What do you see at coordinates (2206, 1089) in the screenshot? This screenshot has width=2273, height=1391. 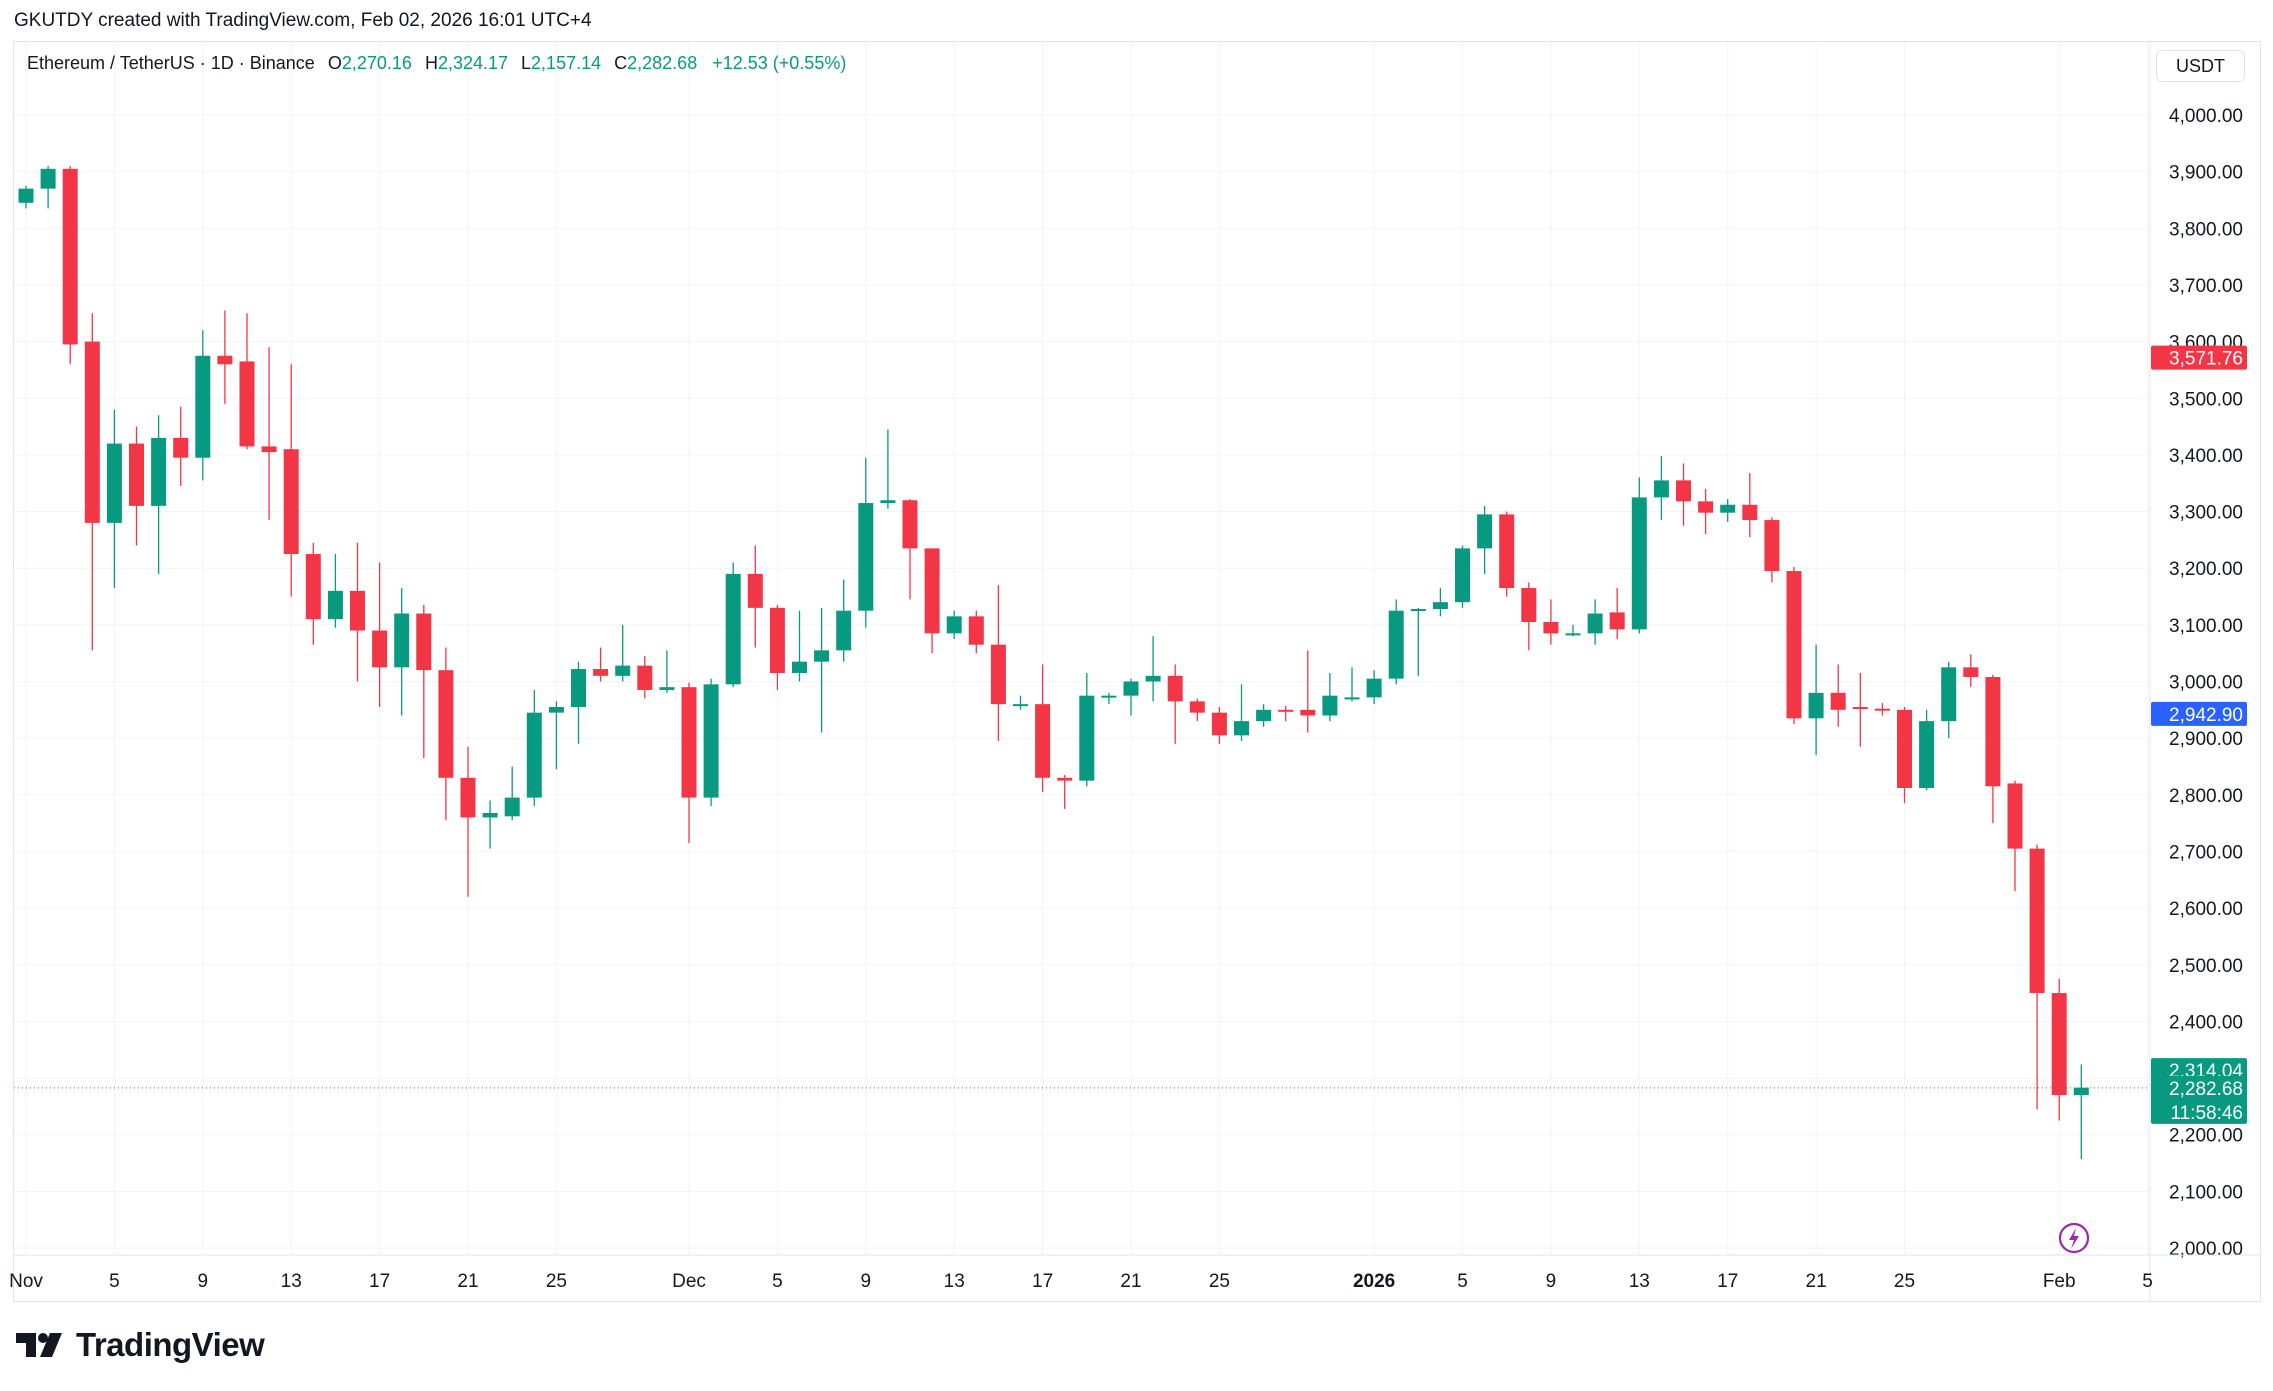 I see `last-price-label: 2,282.68` at bounding box center [2206, 1089].